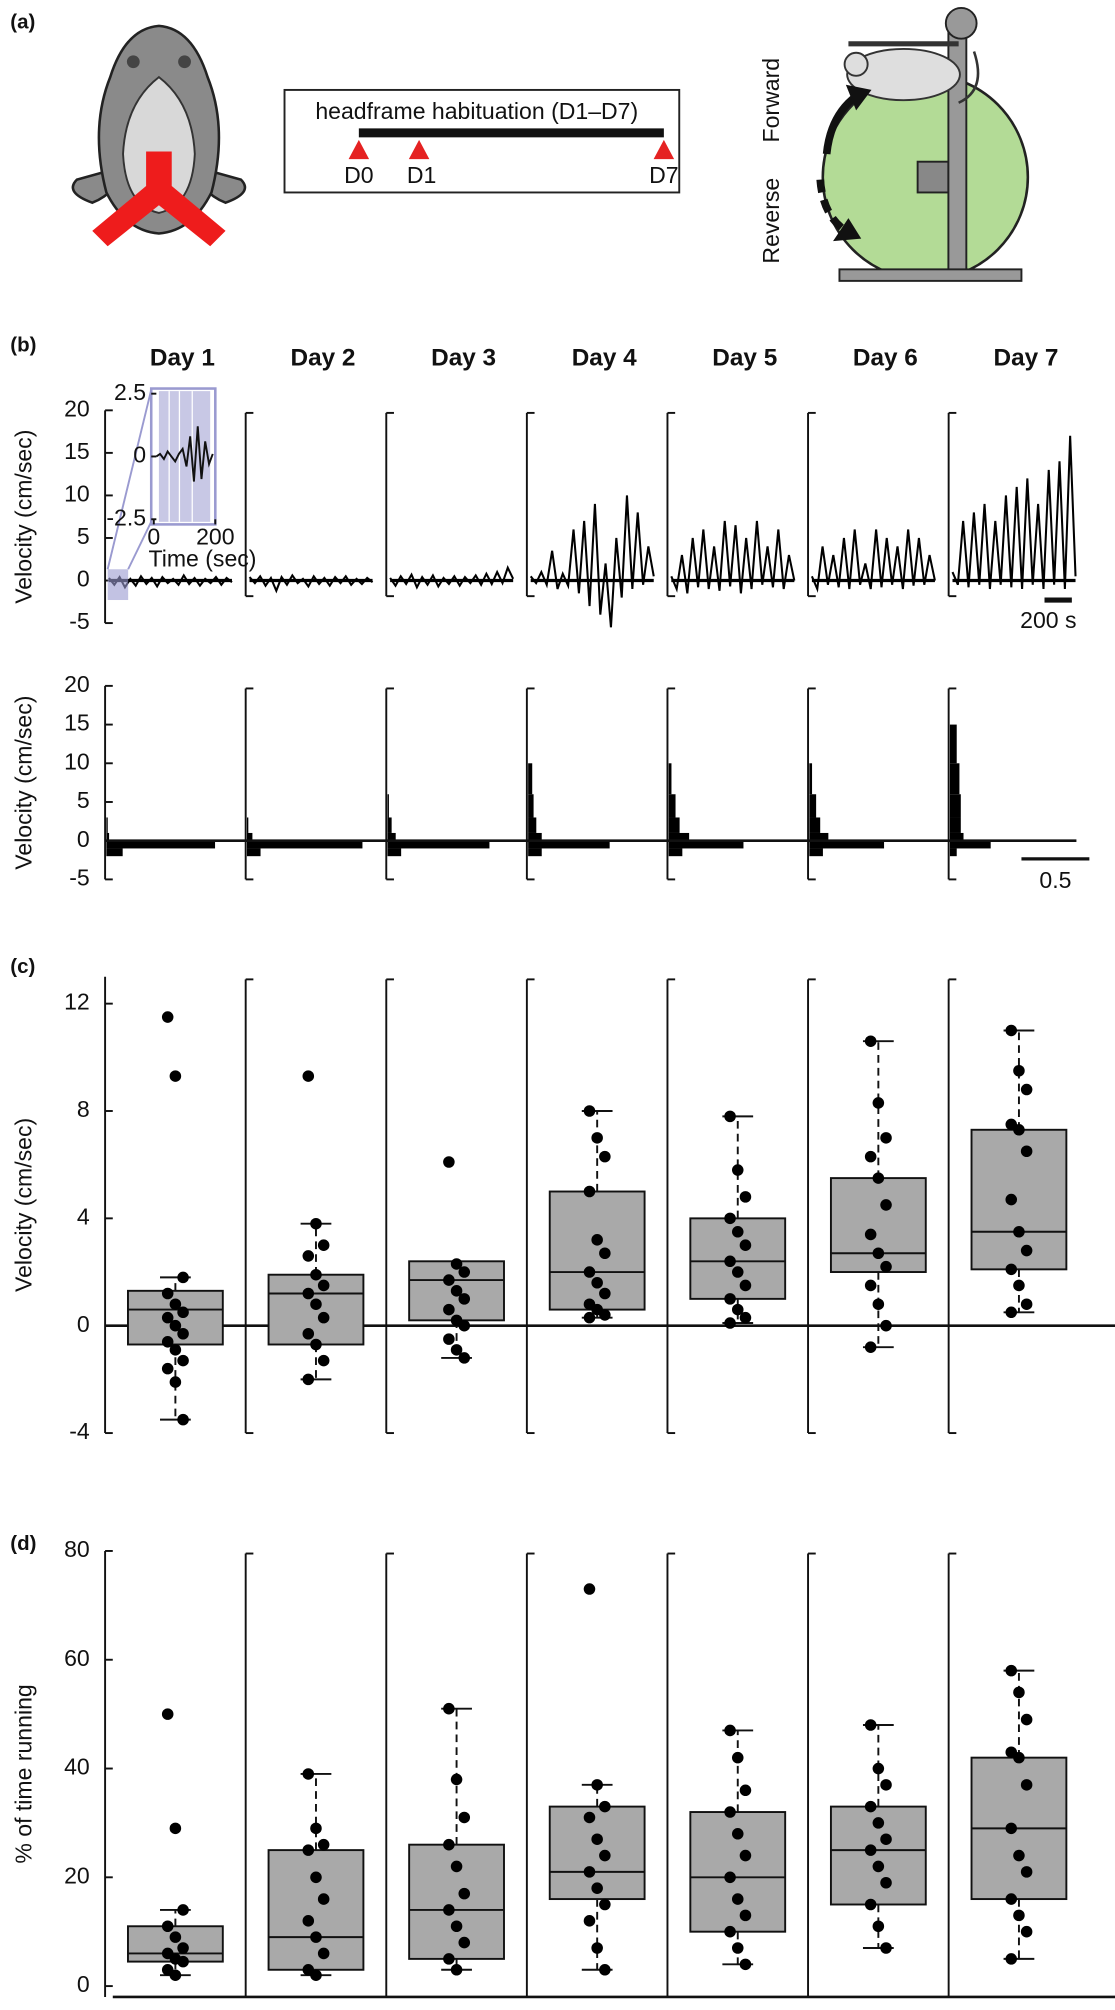 The height and width of the screenshot is (2010, 1115). I want to click on y-tick-label: 4, so click(83, 1216).